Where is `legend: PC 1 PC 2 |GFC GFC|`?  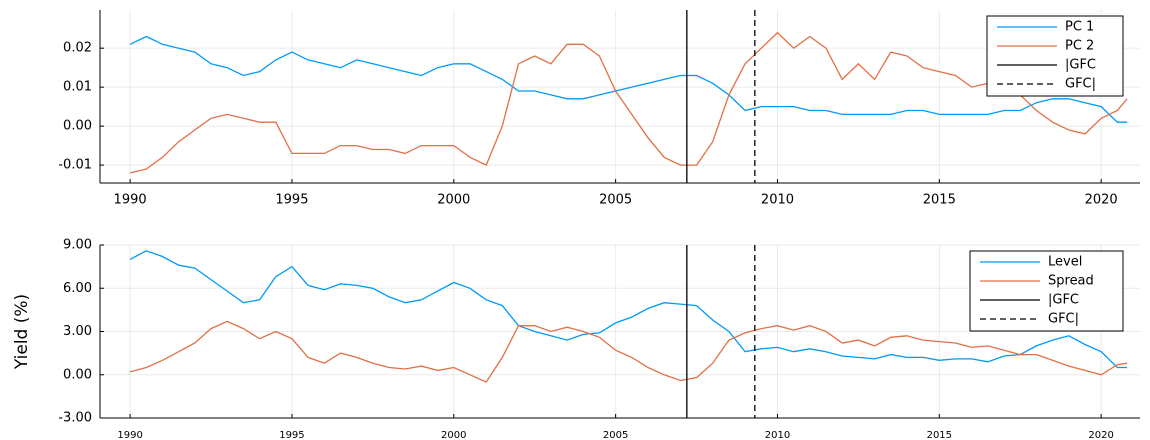 legend: PC 1 PC 2 |GFC GFC| is located at coordinates (1055, 56).